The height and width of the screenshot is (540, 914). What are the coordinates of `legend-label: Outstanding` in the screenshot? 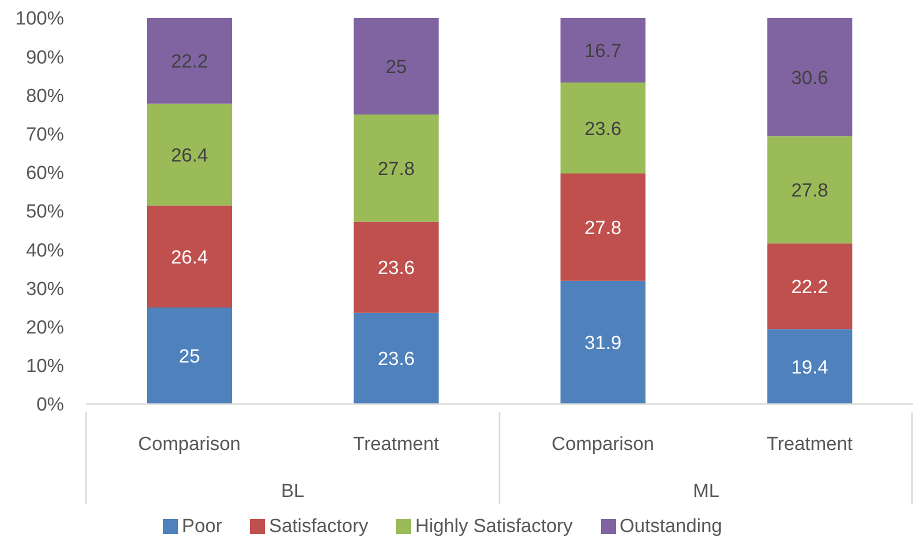 It's located at (671, 526).